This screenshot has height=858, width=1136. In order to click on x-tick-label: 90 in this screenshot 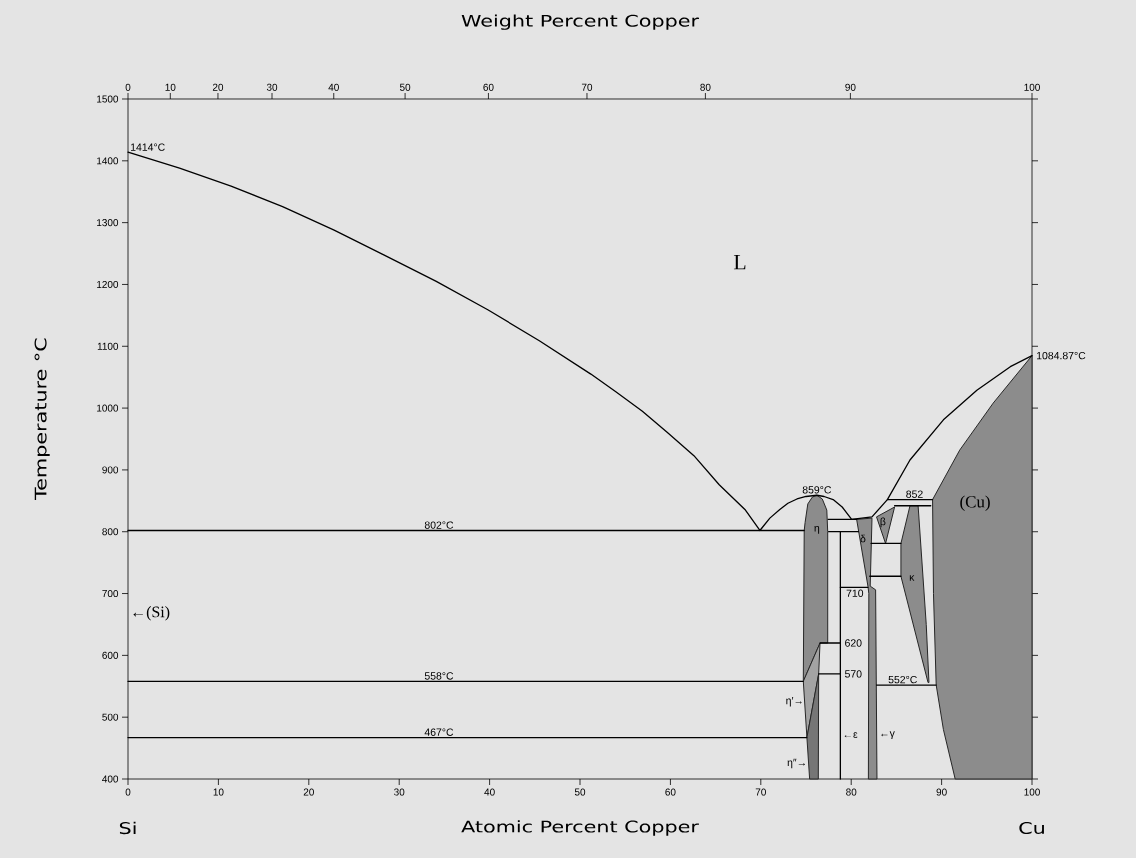, I will do `click(941, 792)`.